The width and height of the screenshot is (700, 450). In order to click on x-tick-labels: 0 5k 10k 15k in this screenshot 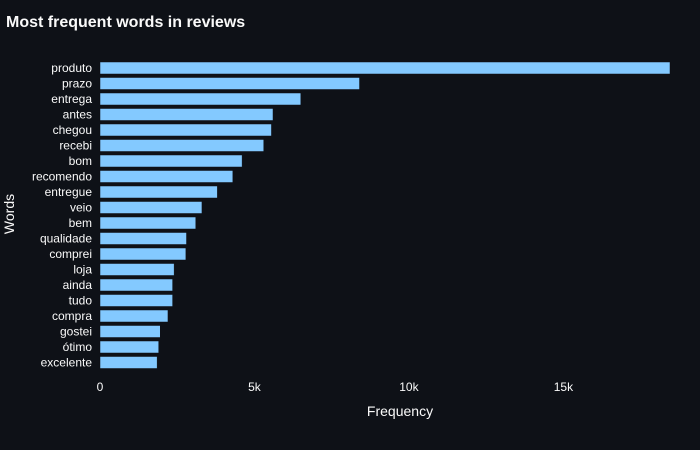, I will do `click(335, 387)`.